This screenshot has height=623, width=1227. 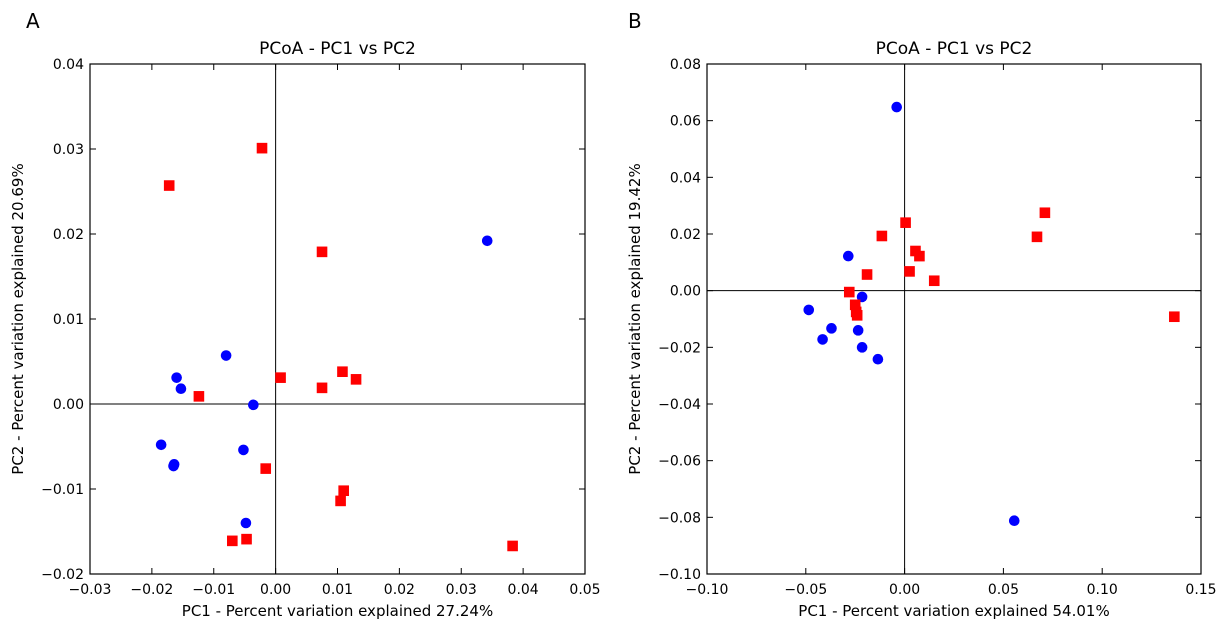 I want to click on y-tick-label: −0.04, so click(x=679, y=405).